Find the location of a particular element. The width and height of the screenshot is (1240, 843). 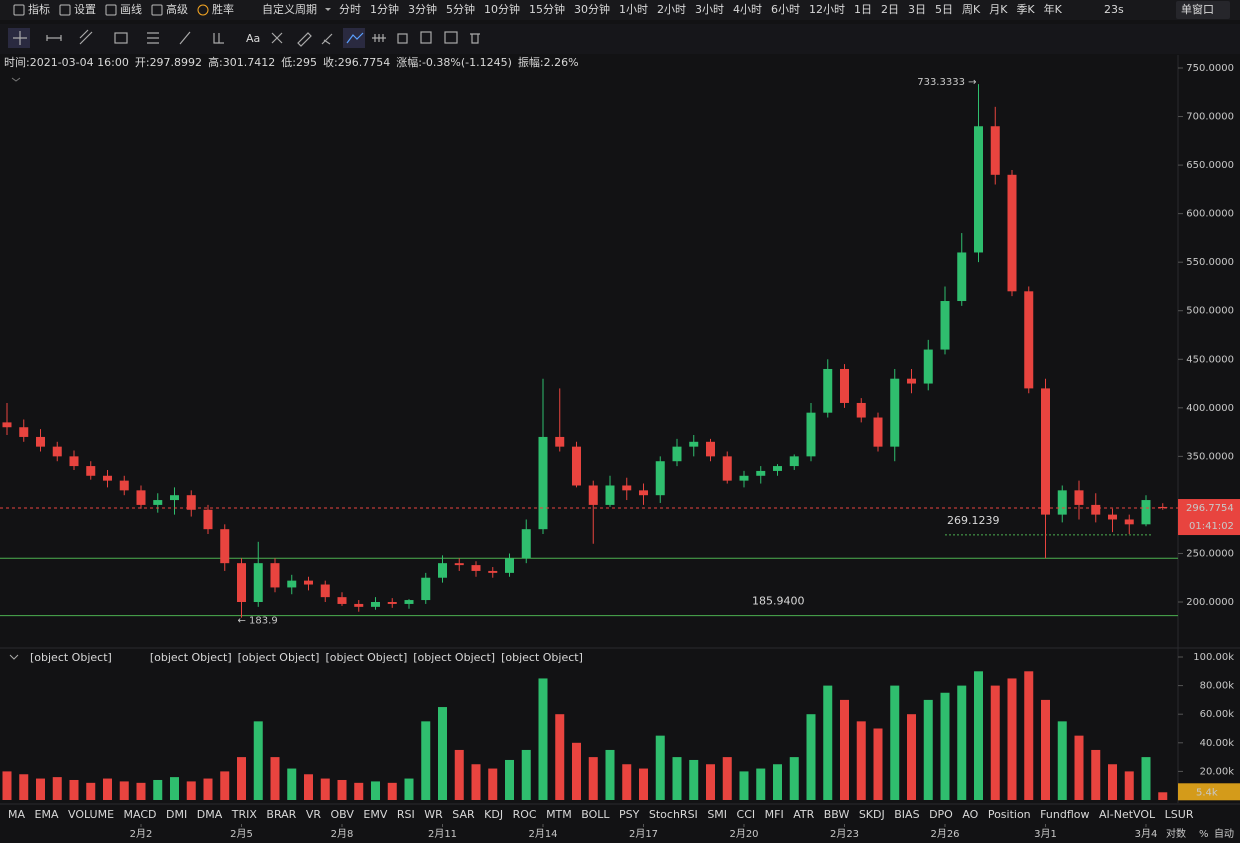

indicator-tab: EMA is located at coordinates (47, 814).